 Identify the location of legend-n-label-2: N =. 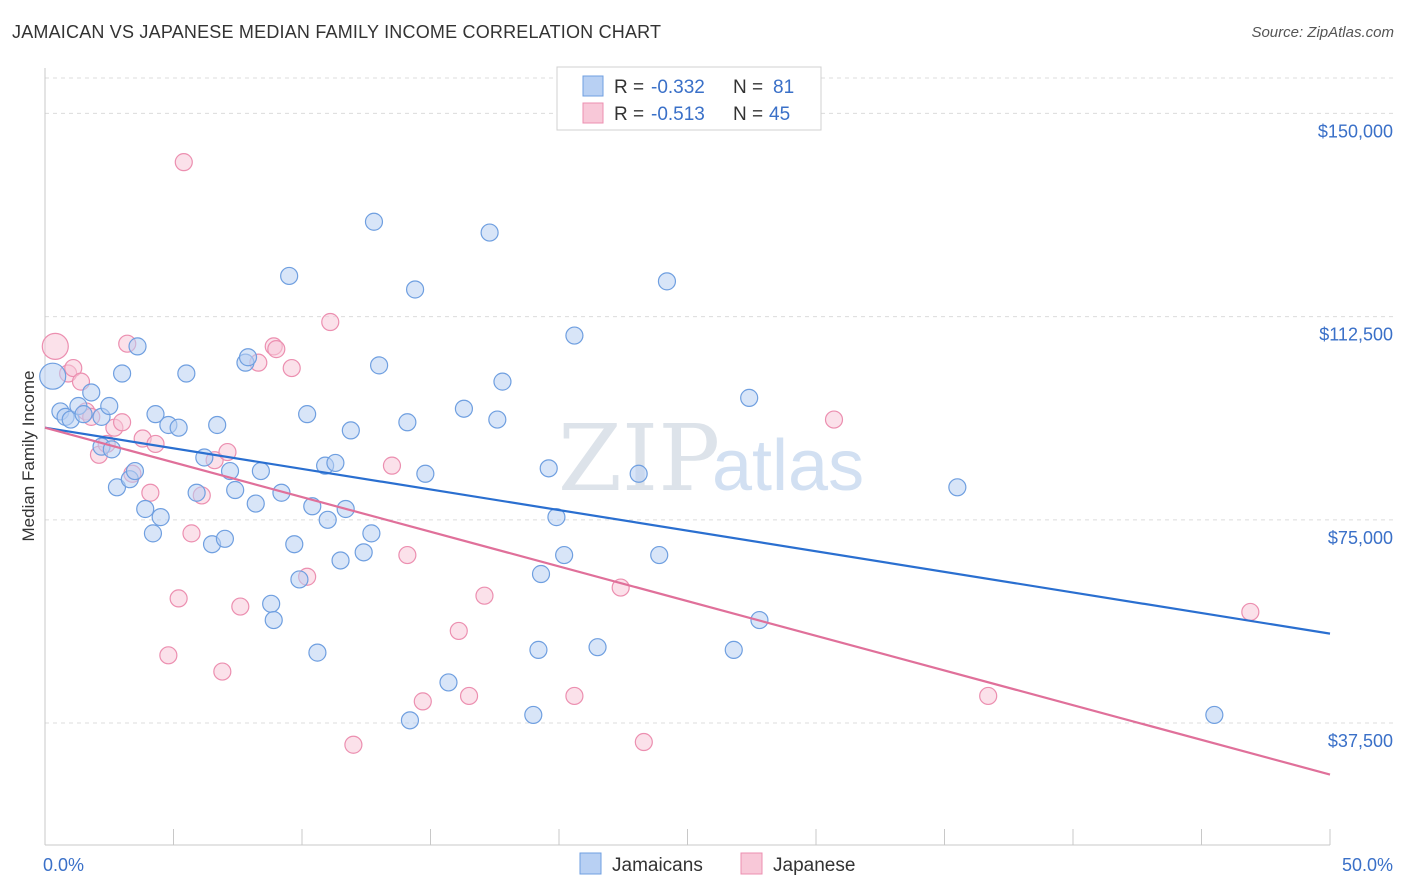
(748, 114).